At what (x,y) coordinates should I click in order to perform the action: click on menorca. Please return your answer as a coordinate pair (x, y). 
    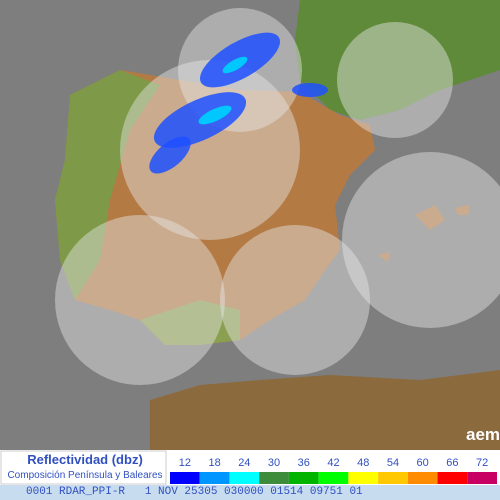
    Looking at the image, I should click on (462, 210).